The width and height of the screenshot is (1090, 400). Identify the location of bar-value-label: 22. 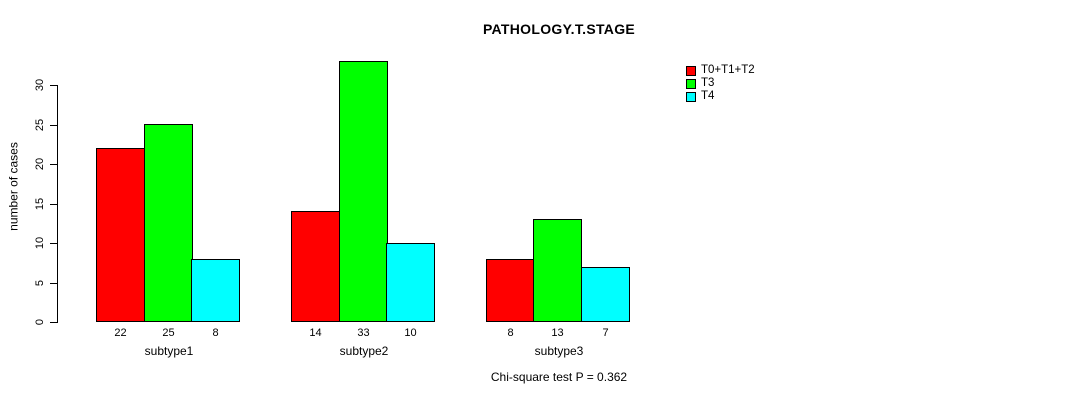
(120, 333).